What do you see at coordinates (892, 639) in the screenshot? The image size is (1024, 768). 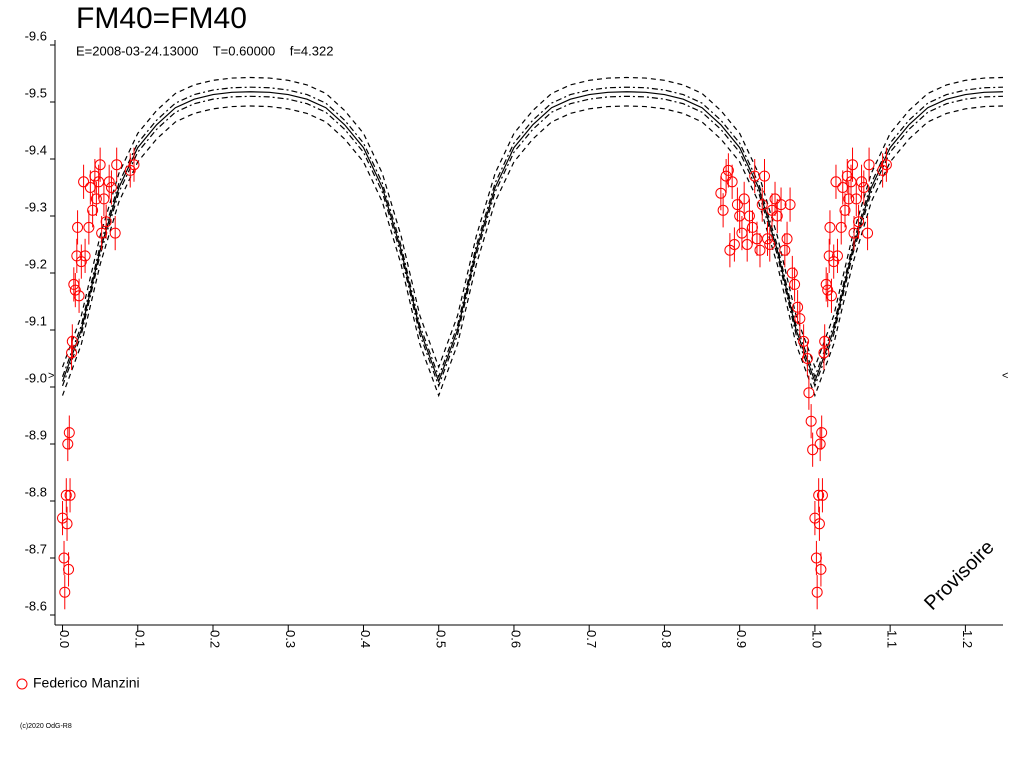 I see `x-tick-label: 1.1` at bounding box center [892, 639].